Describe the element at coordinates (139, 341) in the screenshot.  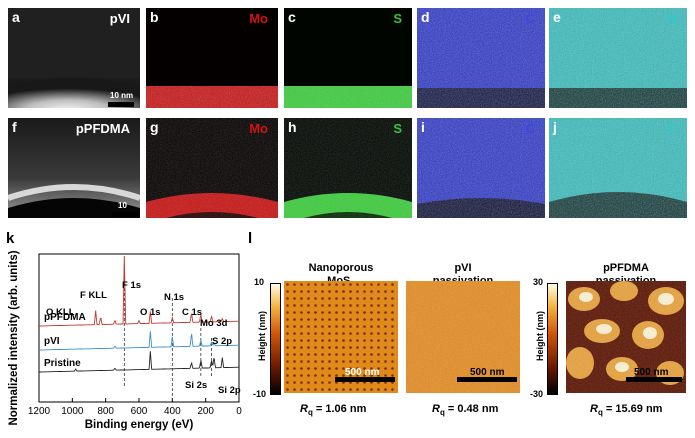
I see `series-line-pvi` at that location.